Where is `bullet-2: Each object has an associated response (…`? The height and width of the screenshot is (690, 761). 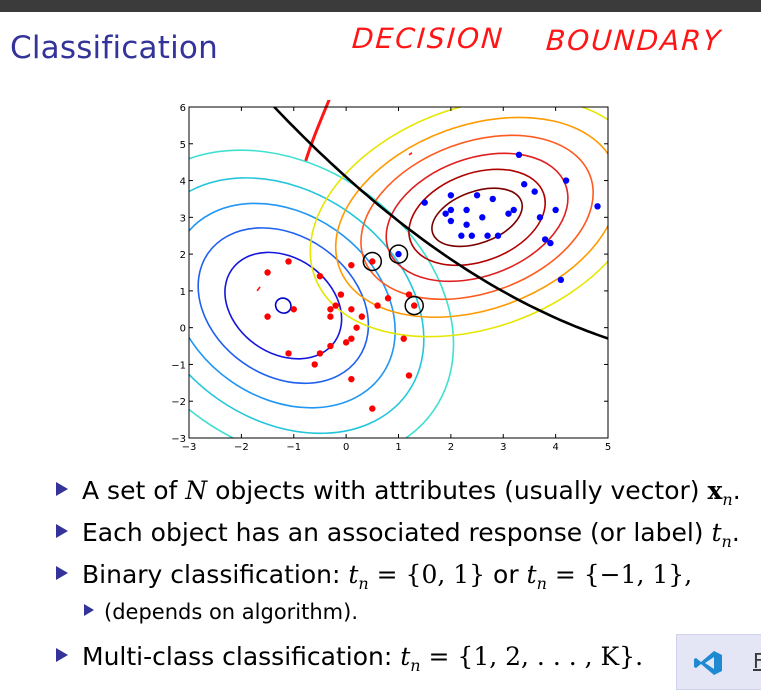
bullet-2: Each object has an associated response (… is located at coordinates (398, 534).